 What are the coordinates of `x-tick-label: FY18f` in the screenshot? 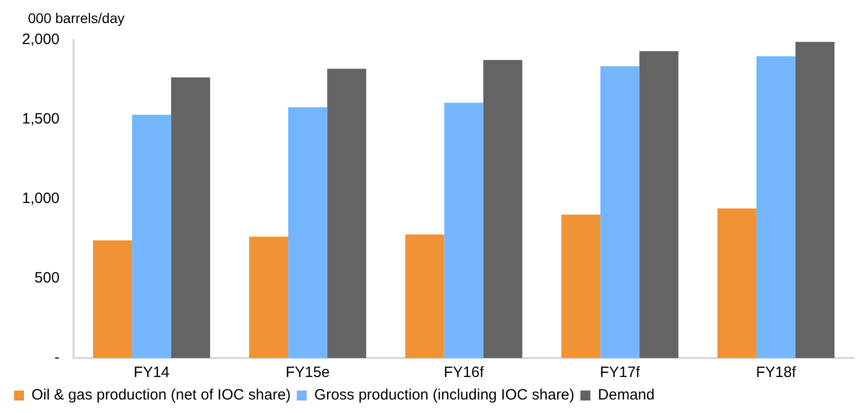 It's located at (776, 373).